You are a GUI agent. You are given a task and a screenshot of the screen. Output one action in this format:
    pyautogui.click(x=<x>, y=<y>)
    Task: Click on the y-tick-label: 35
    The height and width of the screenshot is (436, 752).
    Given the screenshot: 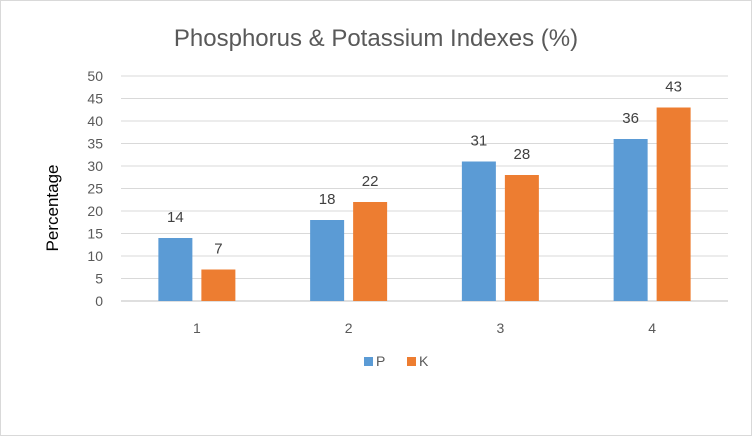 What is the action you would take?
    pyautogui.click(x=95, y=144)
    